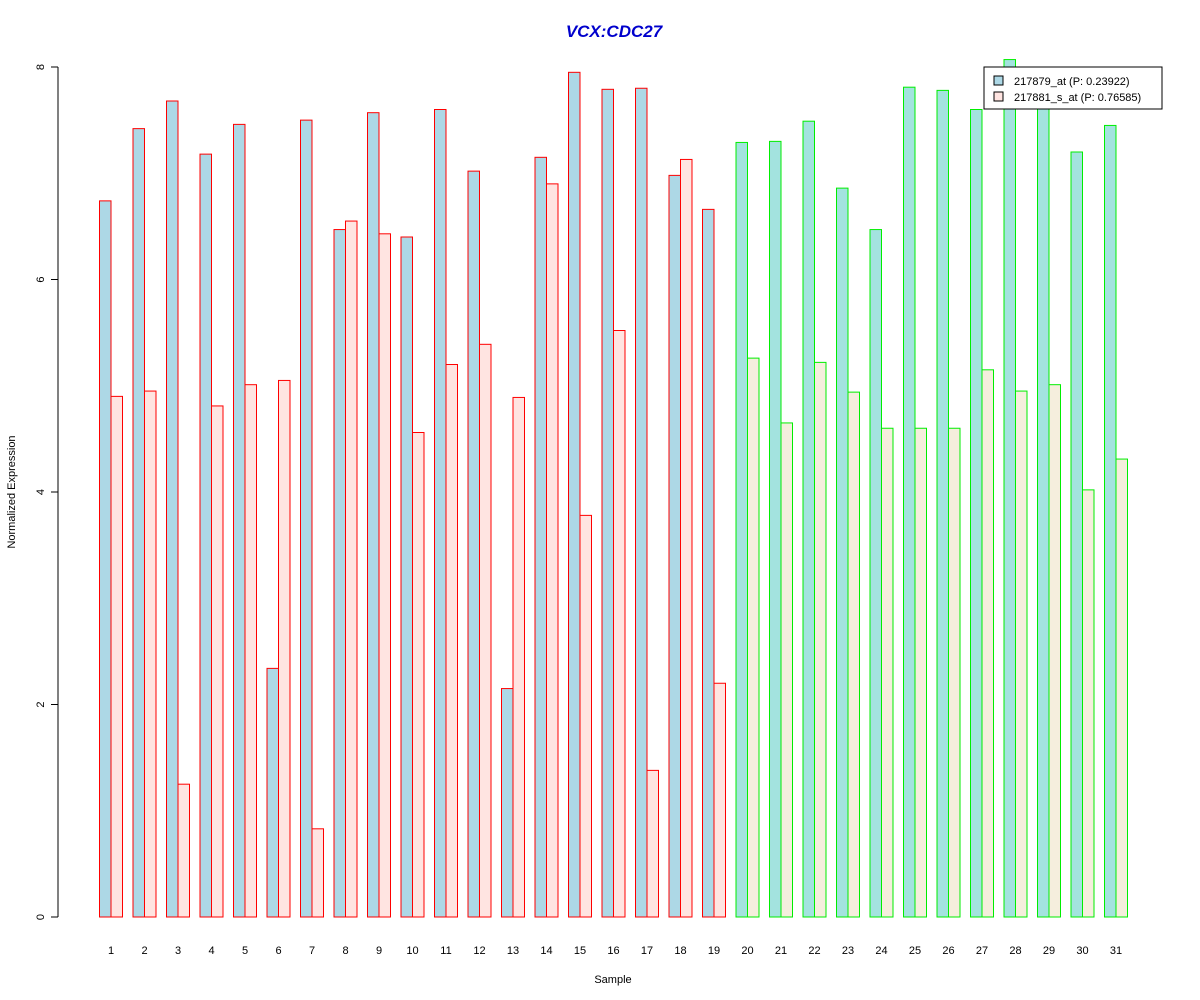 The width and height of the screenshot is (1200, 1000). What do you see at coordinates (41, 917) in the screenshot?
I see `y-tick-label: 0` at bounding box center [41, 917].